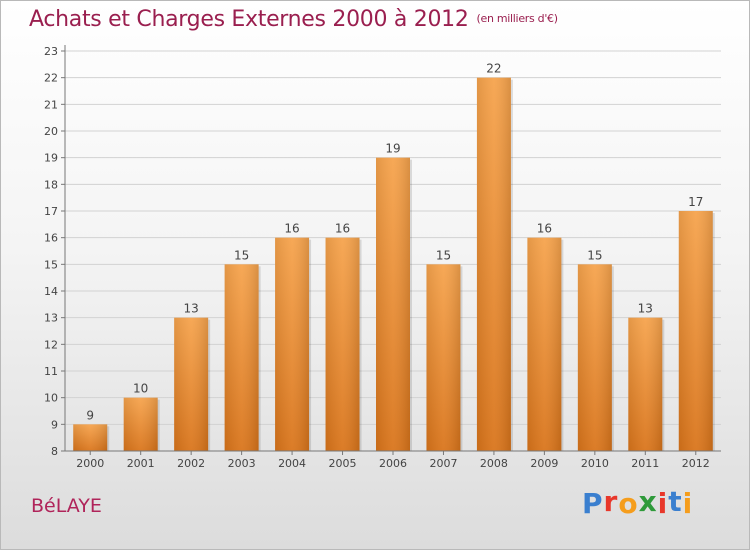  What do you see at coordinates (544, 463) in the screenshot?
I see `x-tick-label: 2009` at bounding box center [544, 463].